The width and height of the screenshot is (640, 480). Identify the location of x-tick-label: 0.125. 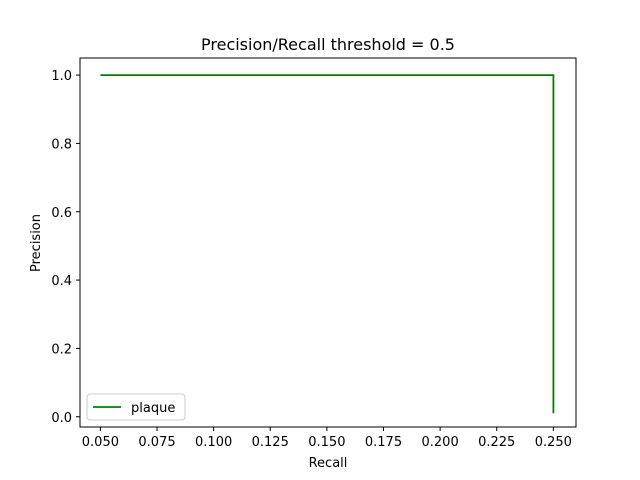
(270, 442).